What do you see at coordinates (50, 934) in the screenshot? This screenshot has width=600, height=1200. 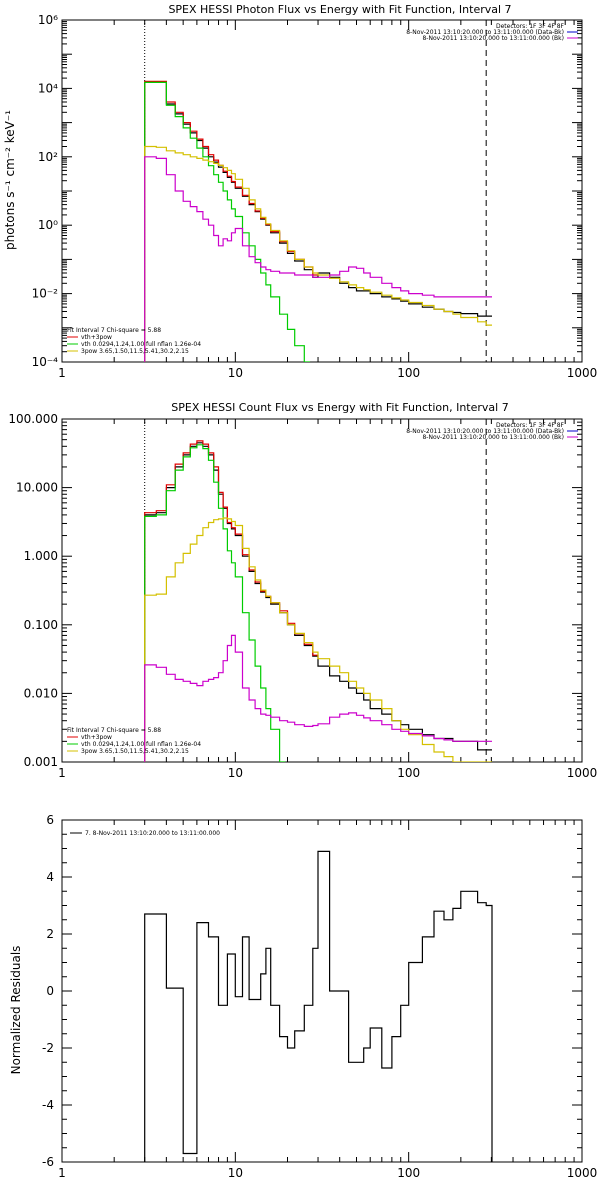 I see `y-tick-label: 2` at bounding box center [50, 934].